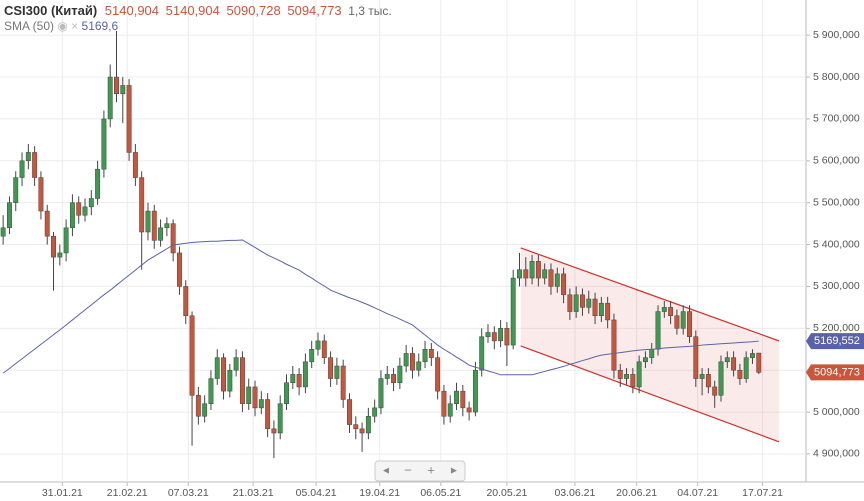 This screenshot has width=864, height=501. I want to click on y-tick-label: 5 400,000, so click(836, 244).